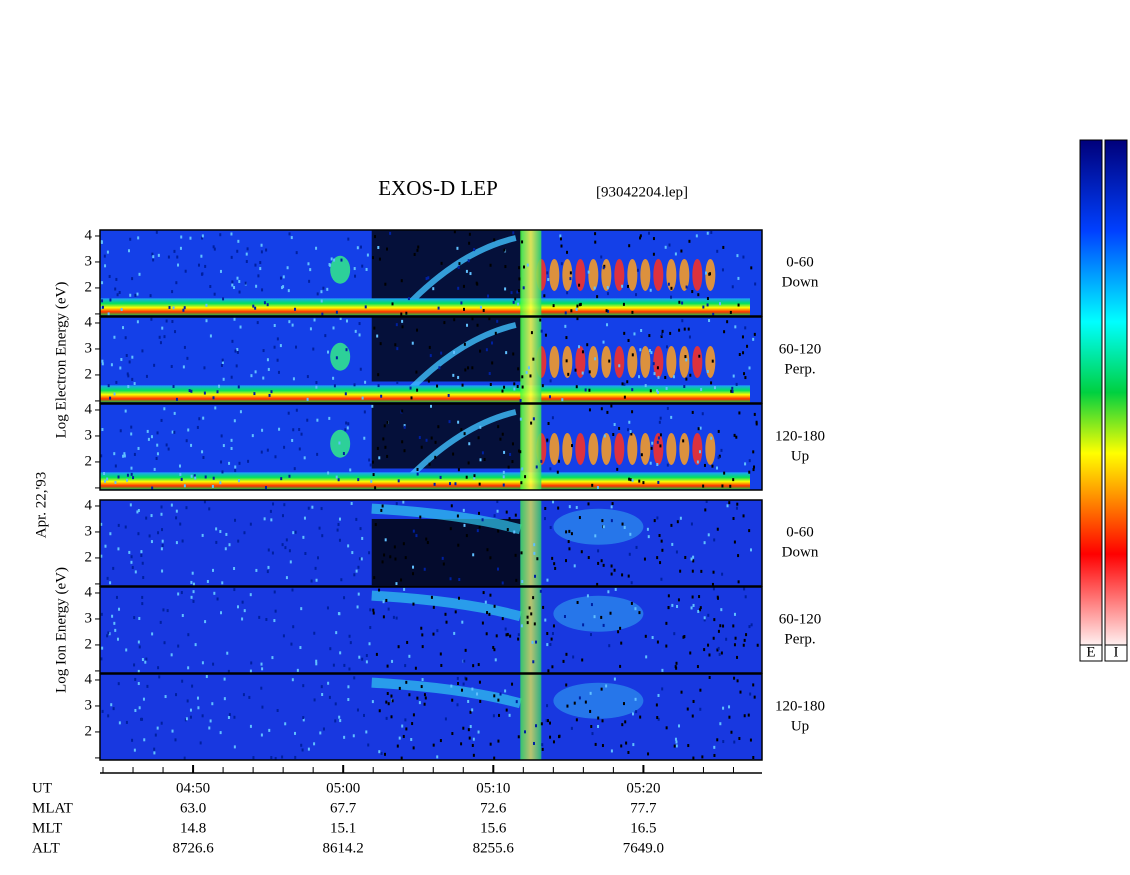 The height and width of the screenshot is (875, 1130). I want to click on panel-frame, so click(431, 360).